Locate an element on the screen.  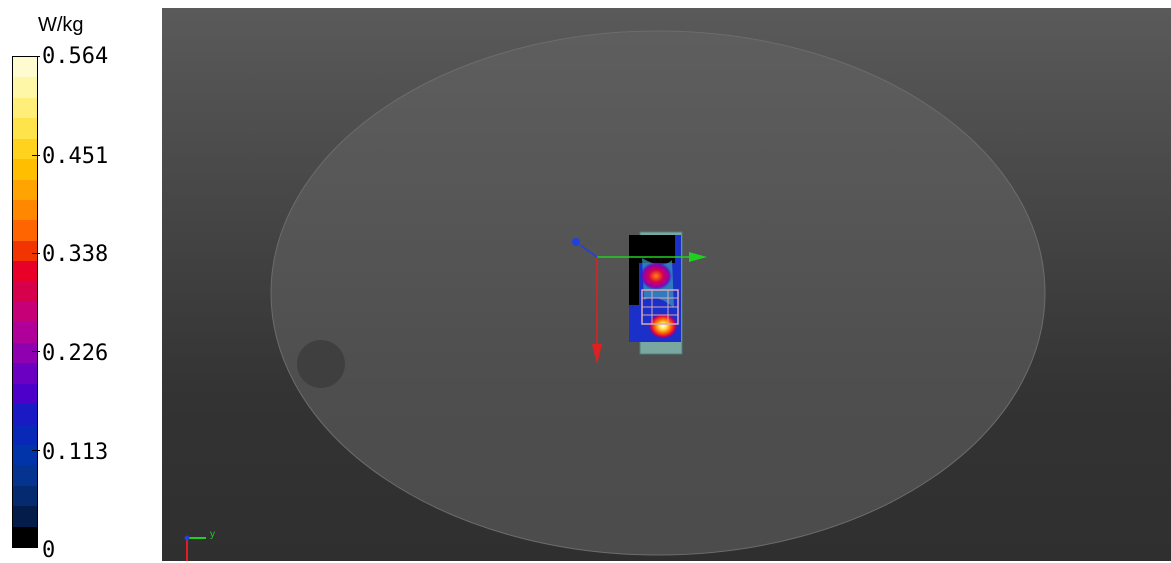
axis-z-line is located at coordinates (588, 251).